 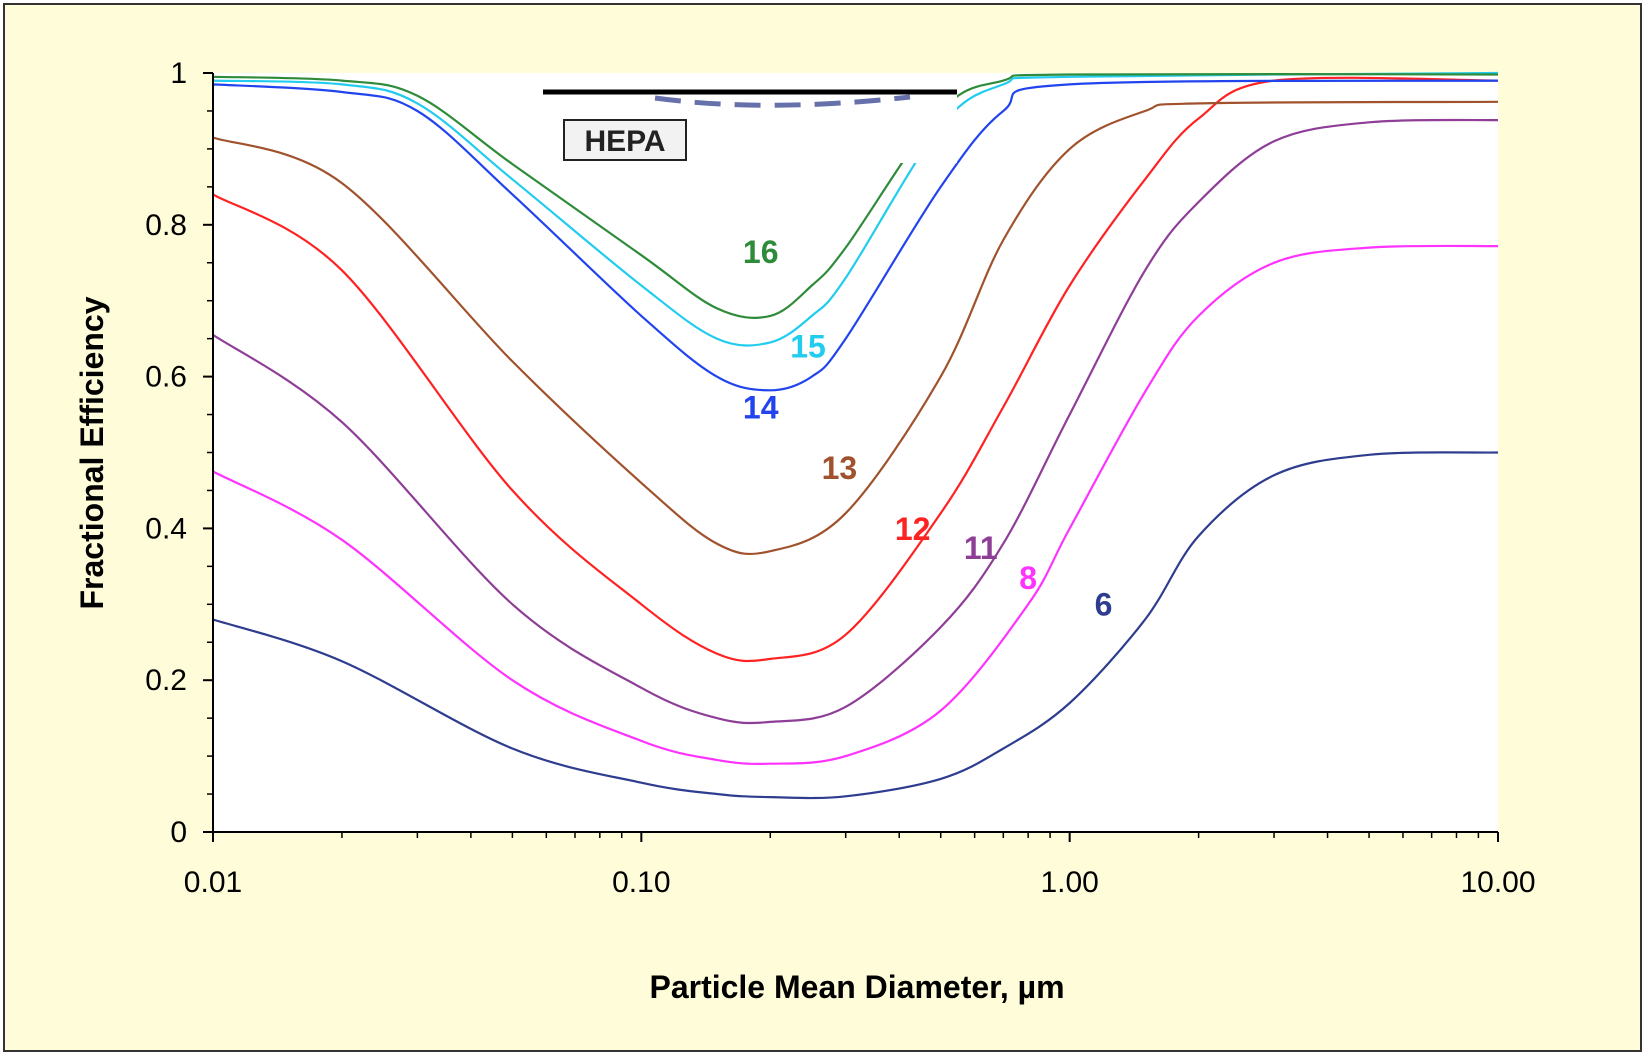 I want to click on curve-label-11: 11, so click(x=981, y=548).